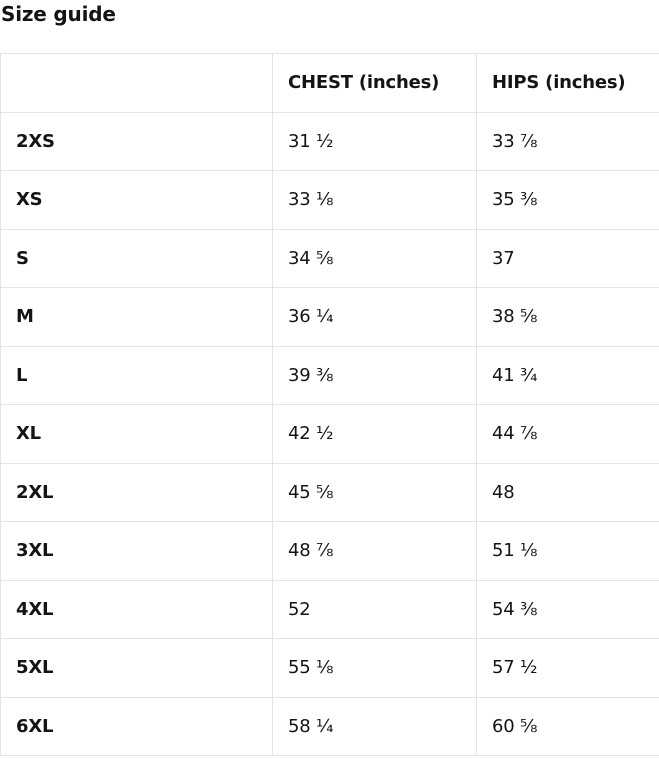 The height and width of the screenshot is (759, 659). I want to click on hips-cell: 33 ⅞, so click(567, 141).